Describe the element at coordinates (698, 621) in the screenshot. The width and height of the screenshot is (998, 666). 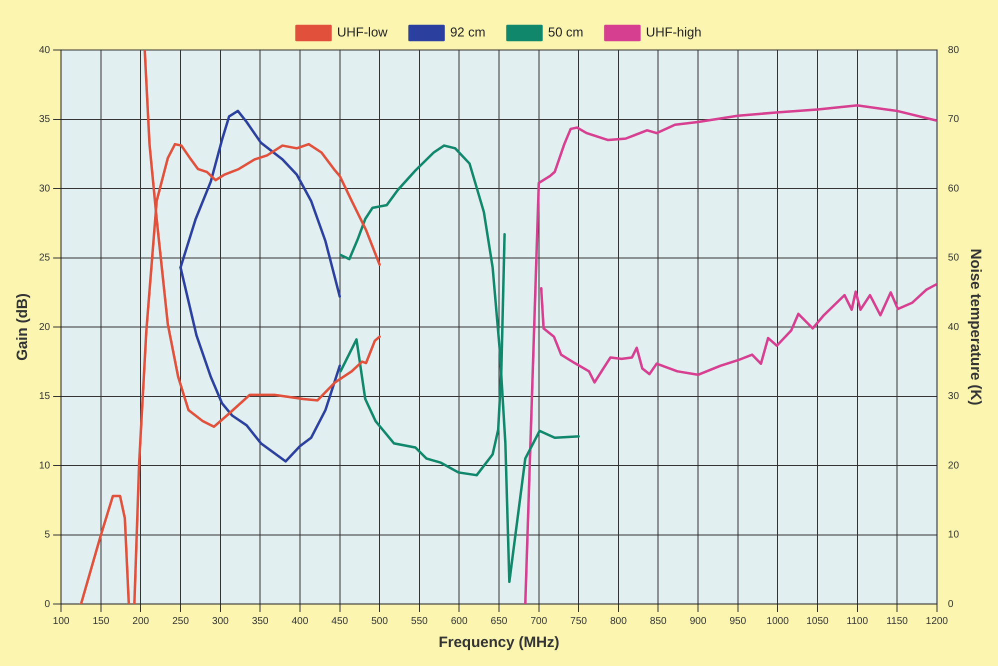
I see `x-tick-label: 900` at that location.